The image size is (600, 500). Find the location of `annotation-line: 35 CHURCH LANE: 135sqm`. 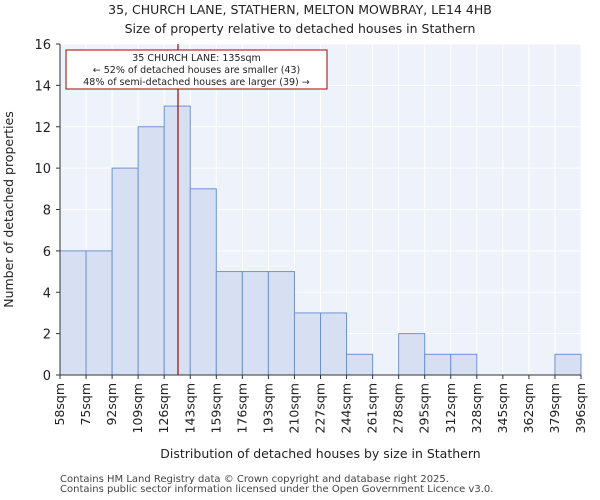

annotation-line: 35 CHURCH LANE: 135sqm is located at coordinates (196, 58).